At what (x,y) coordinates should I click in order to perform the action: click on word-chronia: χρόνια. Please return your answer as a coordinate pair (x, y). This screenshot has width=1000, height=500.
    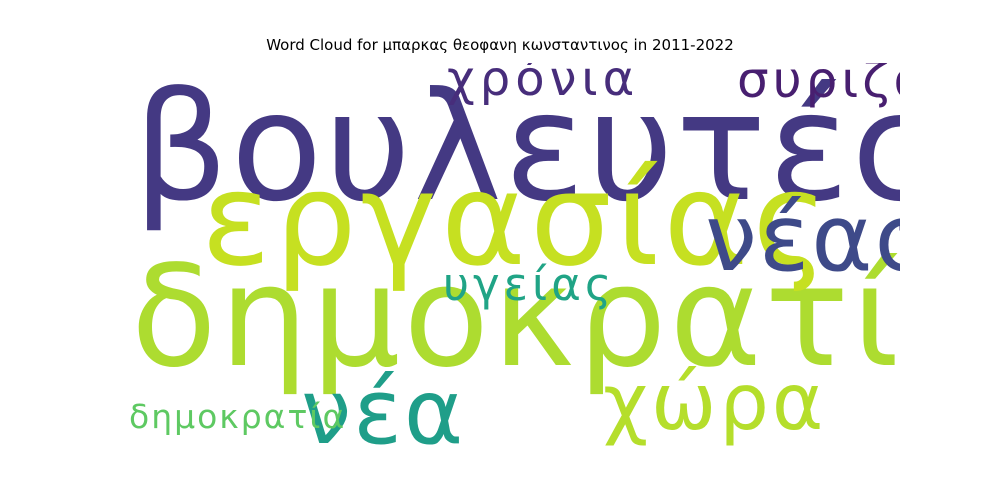
    Looking at the image, I should click on (543, 85).